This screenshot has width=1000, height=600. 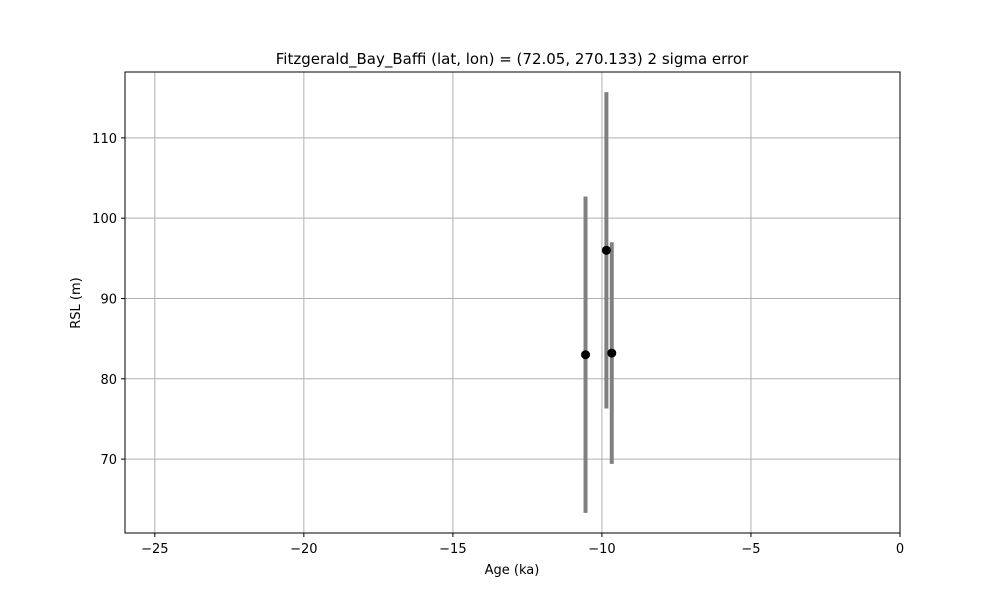 What do you see at coordinates (452, 549) in the screenshot?
I see `x-tick-label: −15` at bounding box center [452, 549].